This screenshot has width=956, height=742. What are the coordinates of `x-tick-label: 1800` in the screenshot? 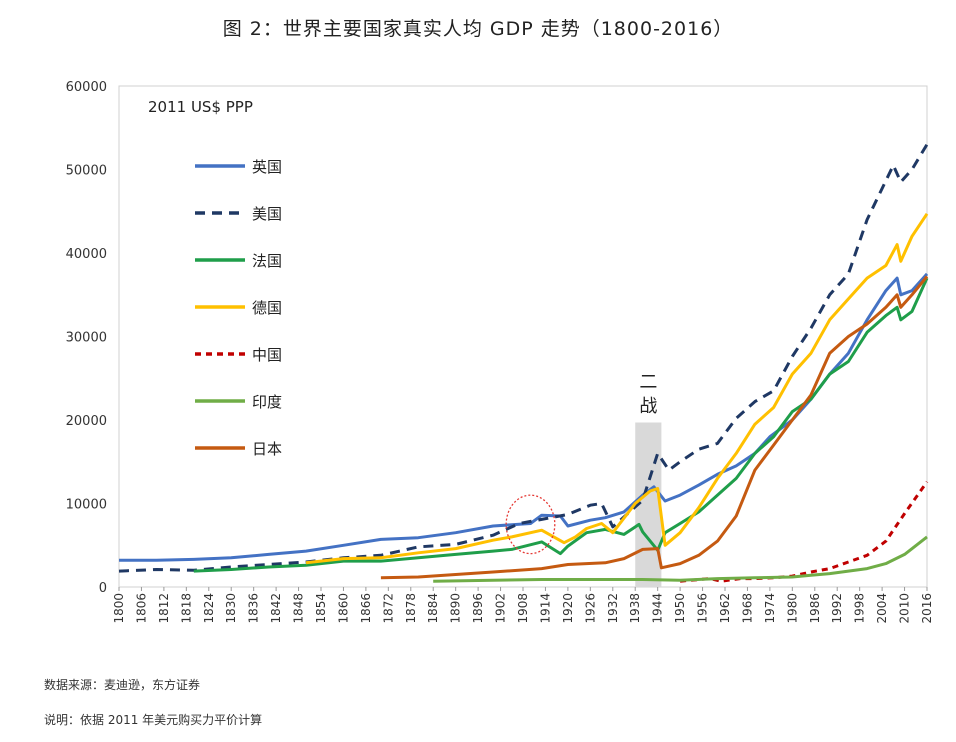 It's located at (119, 608).